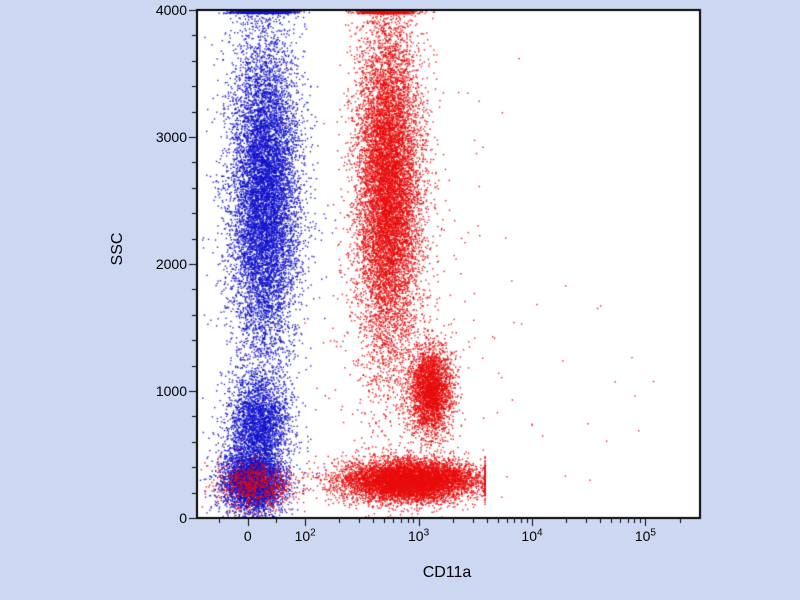 The image size is (800, 600). What do you see at coordinates (247, 536) in the screenshot?
I see `x-tick-label: 0` at bounding box center [247, 536].